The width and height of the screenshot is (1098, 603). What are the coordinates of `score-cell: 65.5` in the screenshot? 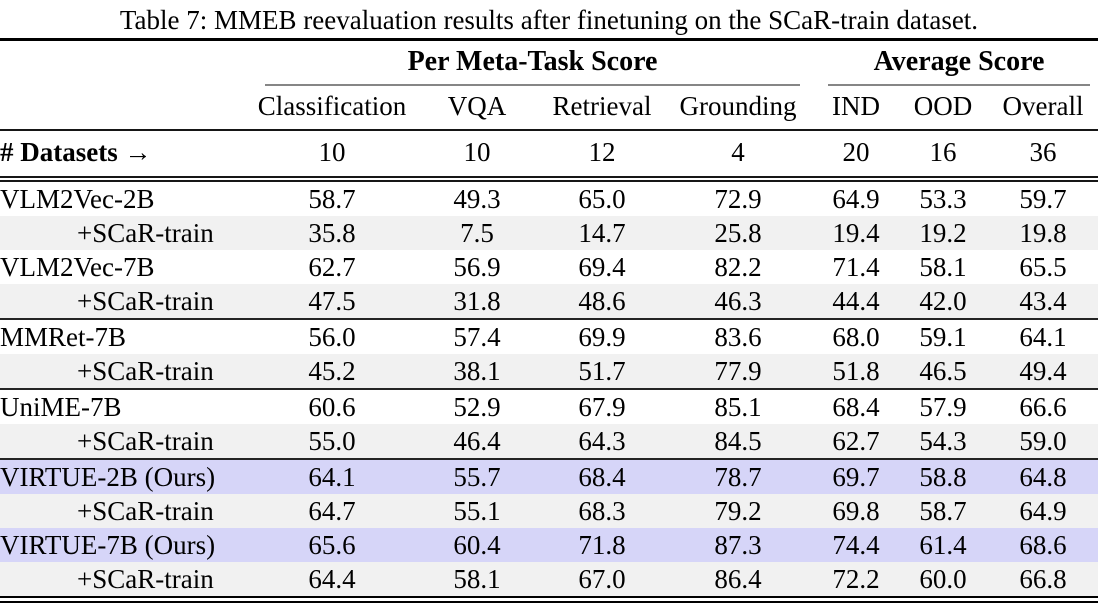 It's located at (1043, 267).